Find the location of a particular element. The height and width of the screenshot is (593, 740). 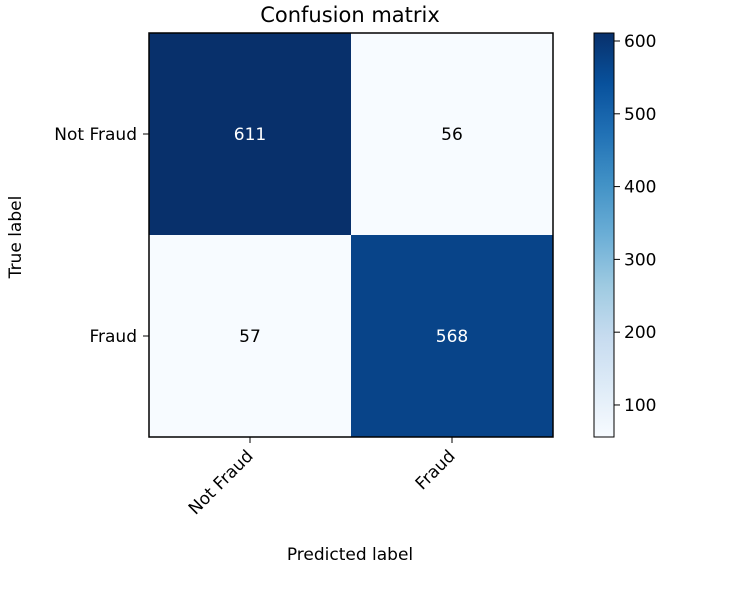

colorbar-tick-label: 600 is located at coordinates (640, 42).